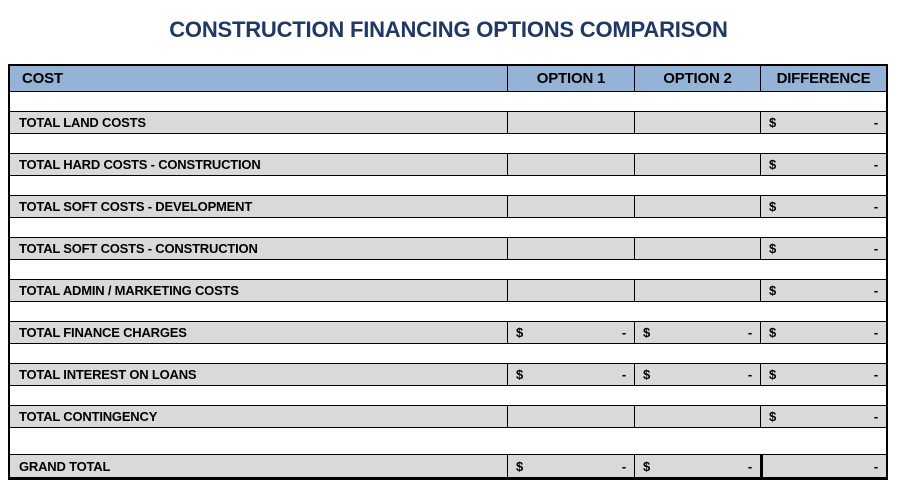  I want to click on row-label: TOTAL FINANCE CHARGES, so click(103, 332).